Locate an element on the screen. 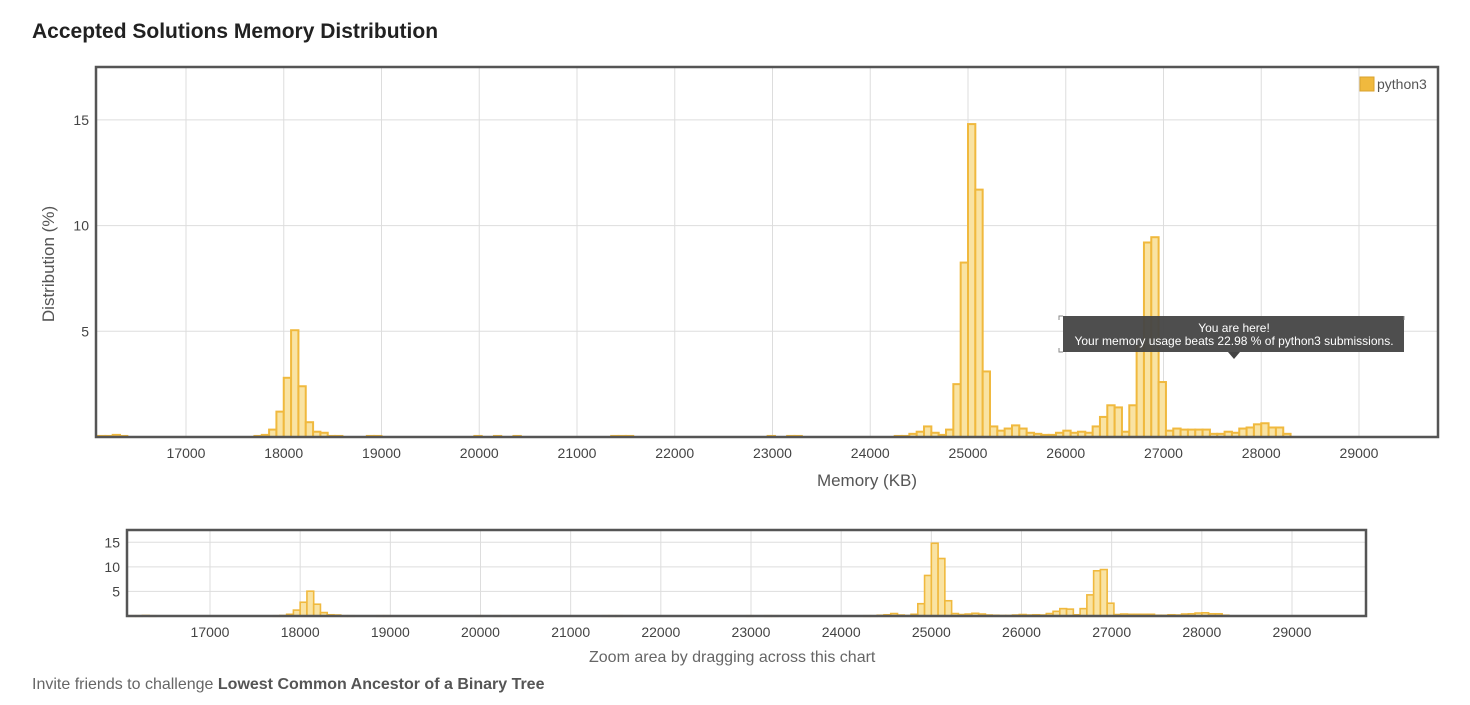 Image resolution: width=1470 pixels, height=705 pixels. x-tick-label: 17000 is located at coordinates (186, 453).